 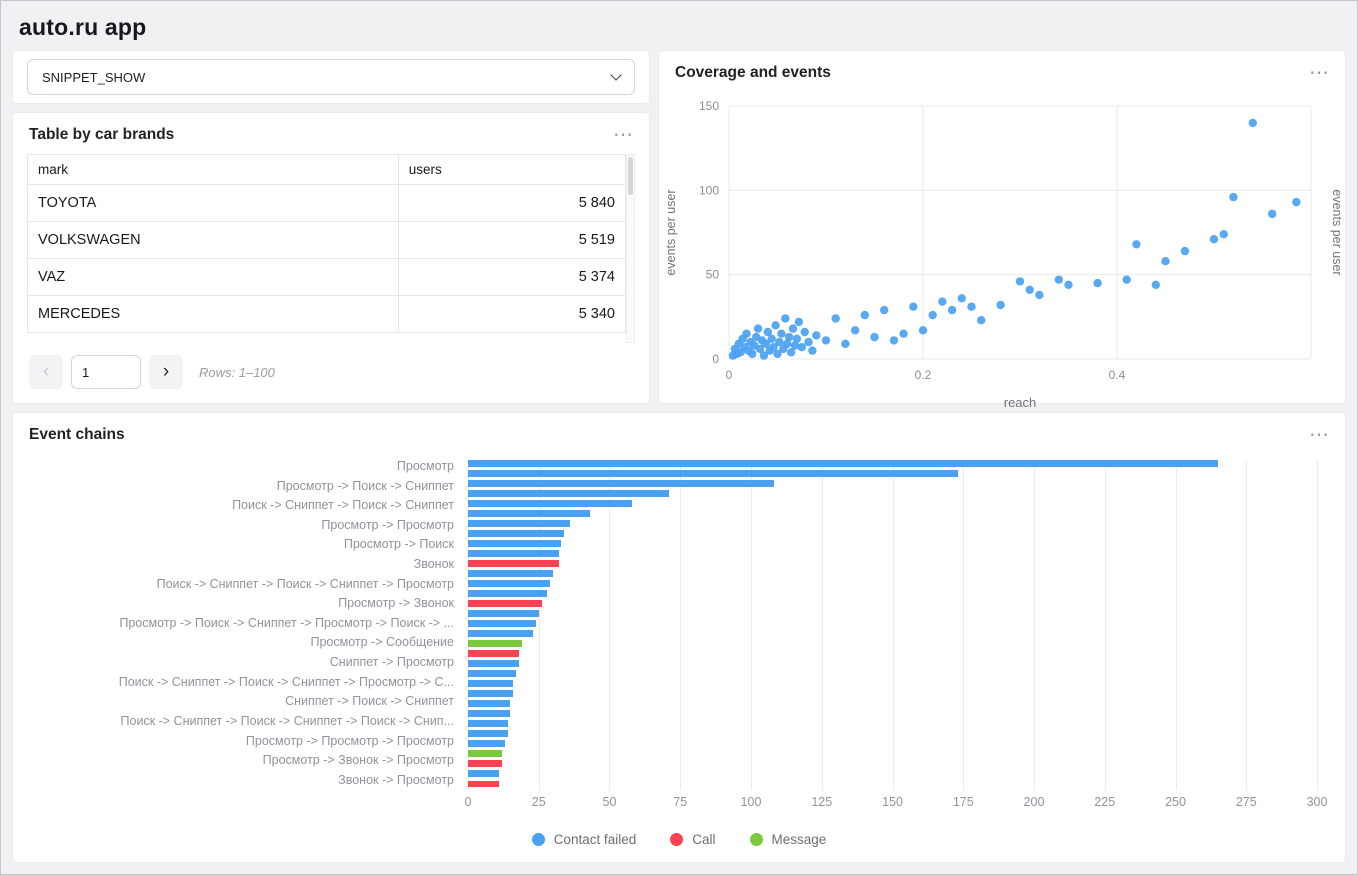 I want to click on column-header-users: users, so click(x=512, y=169).